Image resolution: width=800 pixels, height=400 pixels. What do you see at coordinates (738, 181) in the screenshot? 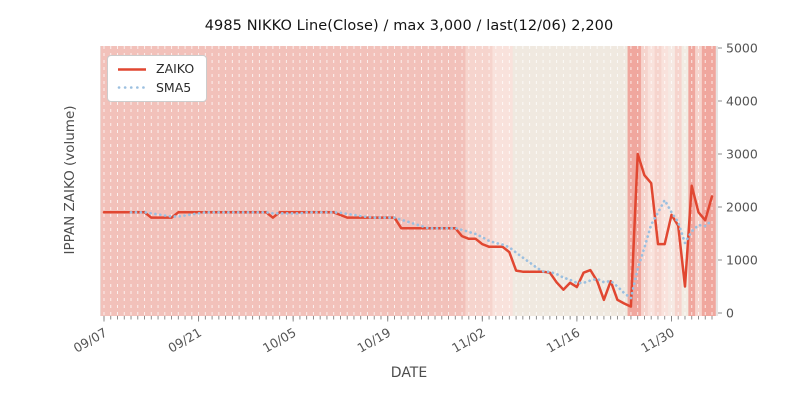
I see `y-axis-ticks: 0 1000 2000 3000 4000 5000` at bounding box center [738, 181].